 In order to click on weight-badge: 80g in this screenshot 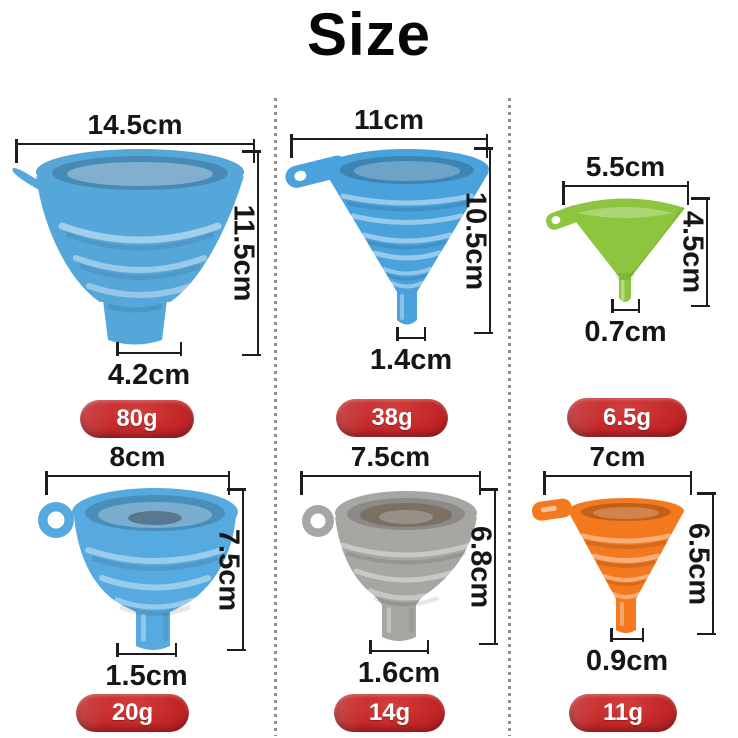, I will do `click(137, 419)`.